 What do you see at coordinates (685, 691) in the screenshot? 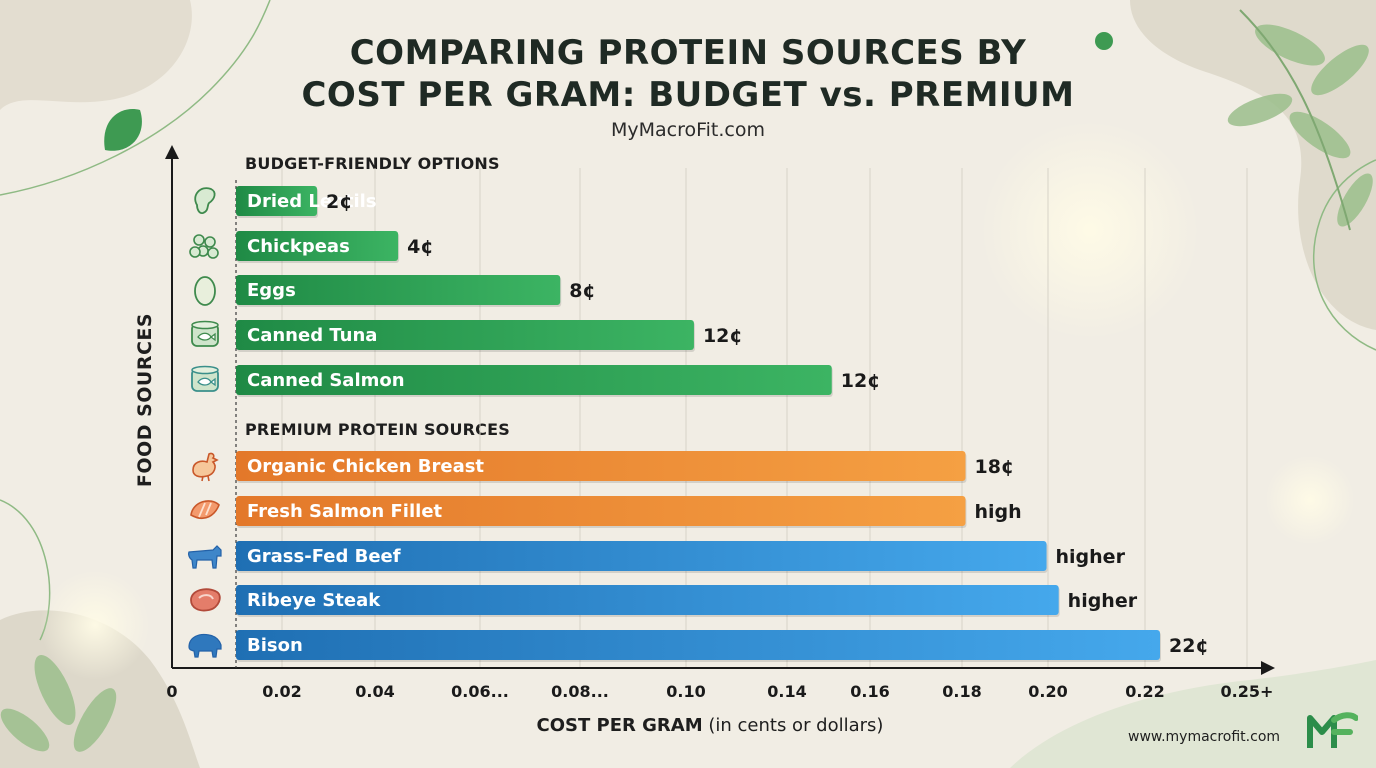
I see `x-tick-label: 0.10` at bounding box center [685, 691].